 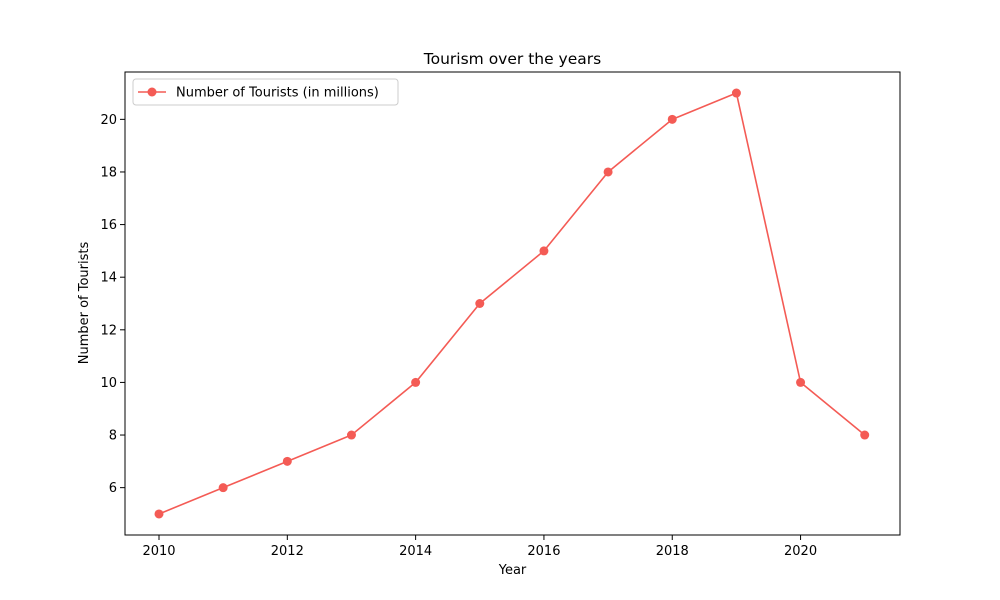 I want to click on y-axis-label: Number of Tourists, so click(x=84, y=303).